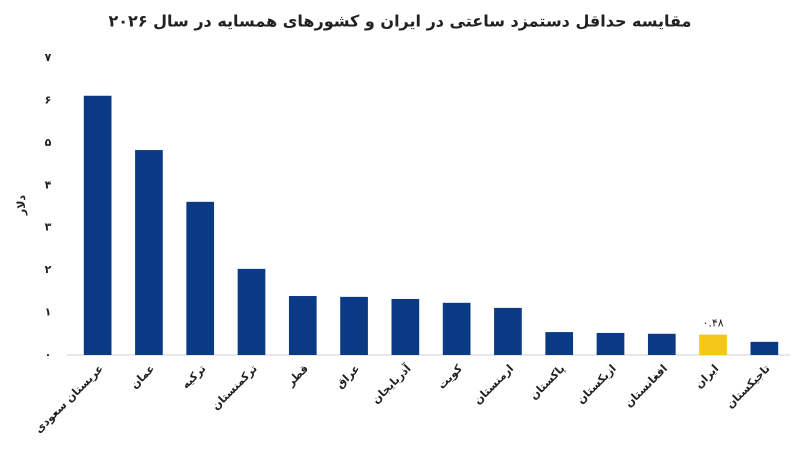 The image size is (800, 450). What do you see at coordinates (234, 387) in the screenshot?
I see `x-tick-label: ترکمنستان` at bounding box center [234, 387].